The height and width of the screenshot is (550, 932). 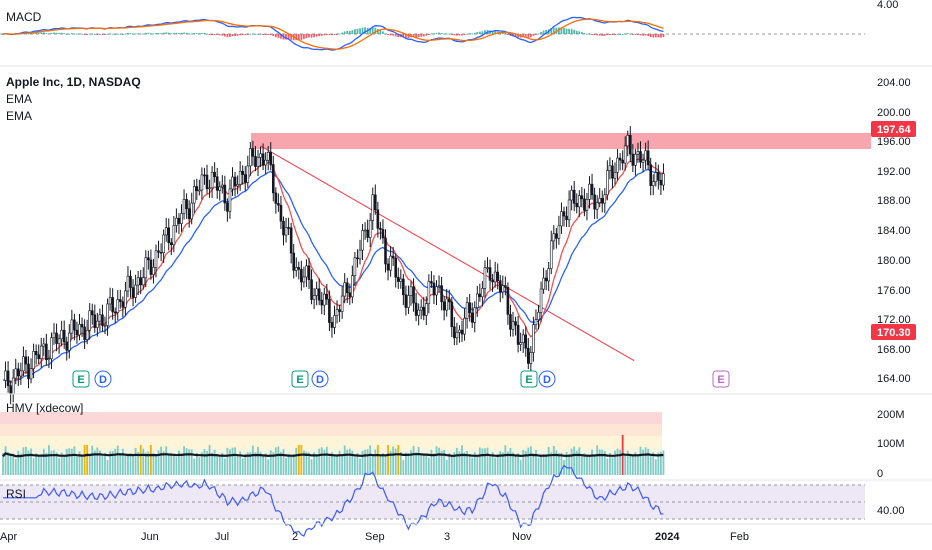 I want to click on svg-text: D, so click(x=320, y=380).